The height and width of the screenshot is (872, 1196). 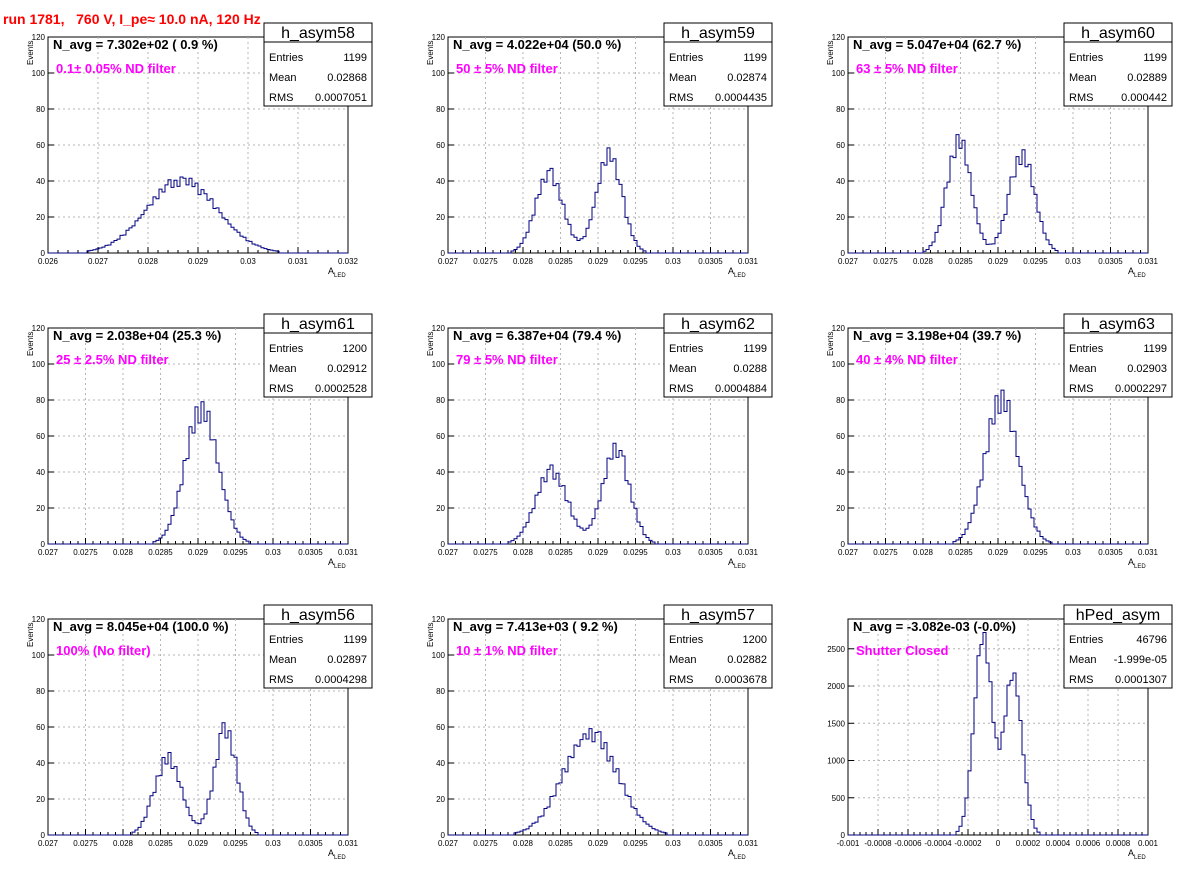 I want to click on x-tick-label: -0.001, so click(x=848, y=843).